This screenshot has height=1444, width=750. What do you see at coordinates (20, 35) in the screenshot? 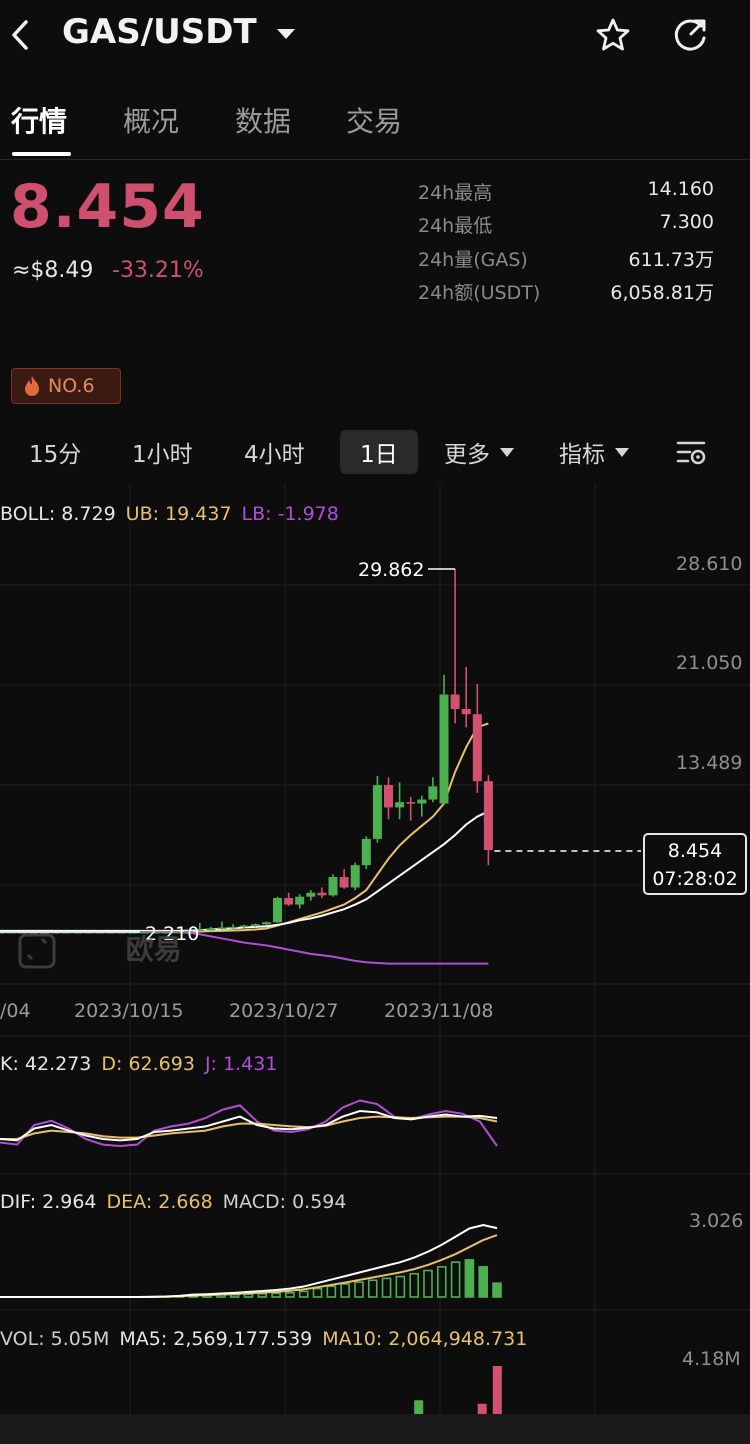
I see `back-icon` at bounding box center [20, 35].